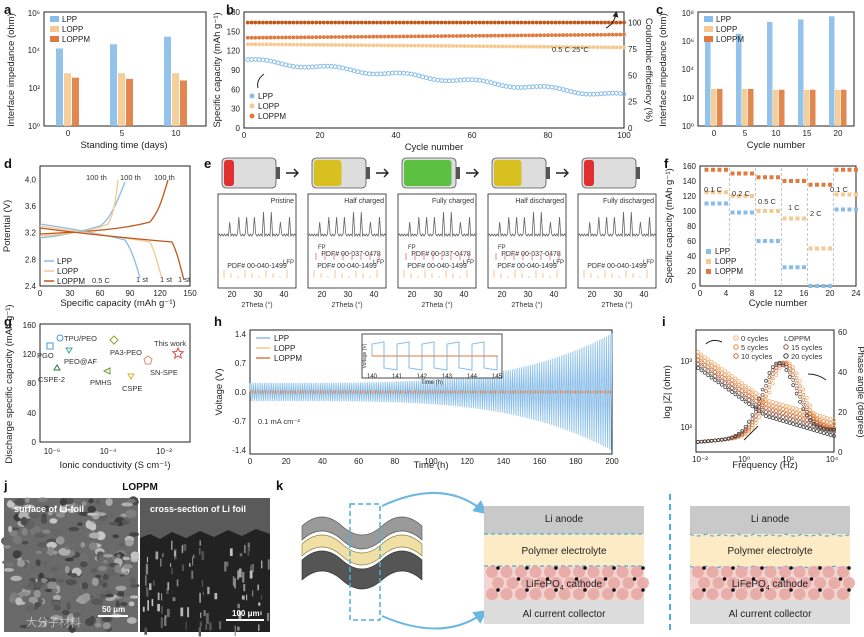 The image size is (864, 637). I want to click on k-li-anode: Li anode, so click(564, 519).